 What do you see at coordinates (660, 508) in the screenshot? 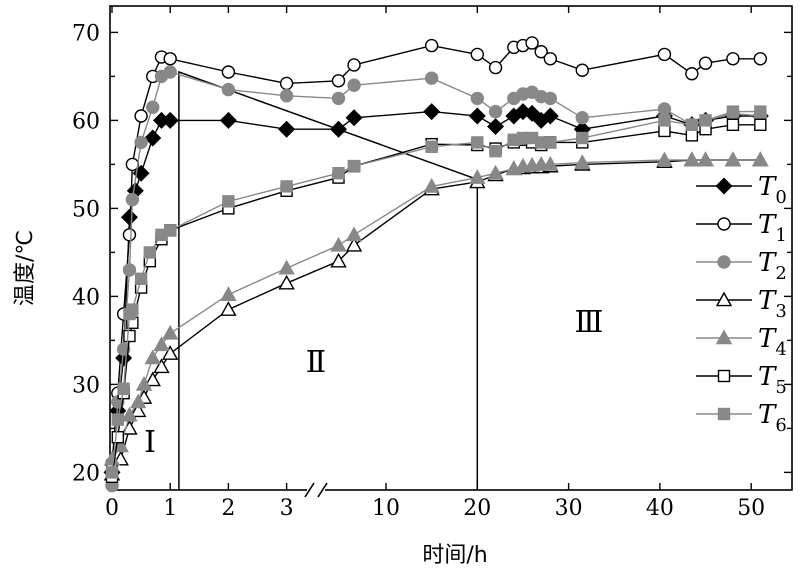
I see `x-tick-label: 40` at bounding box center [660, 508].